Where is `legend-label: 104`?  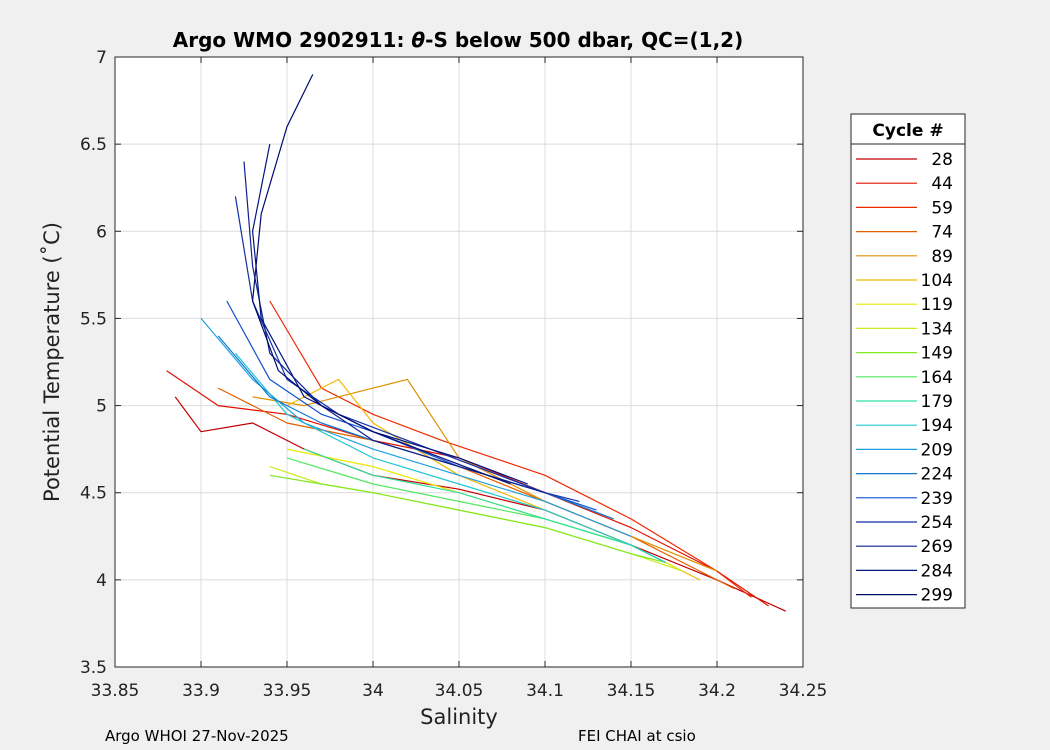
legend-label: 104 is located at coordinates (937, 281).